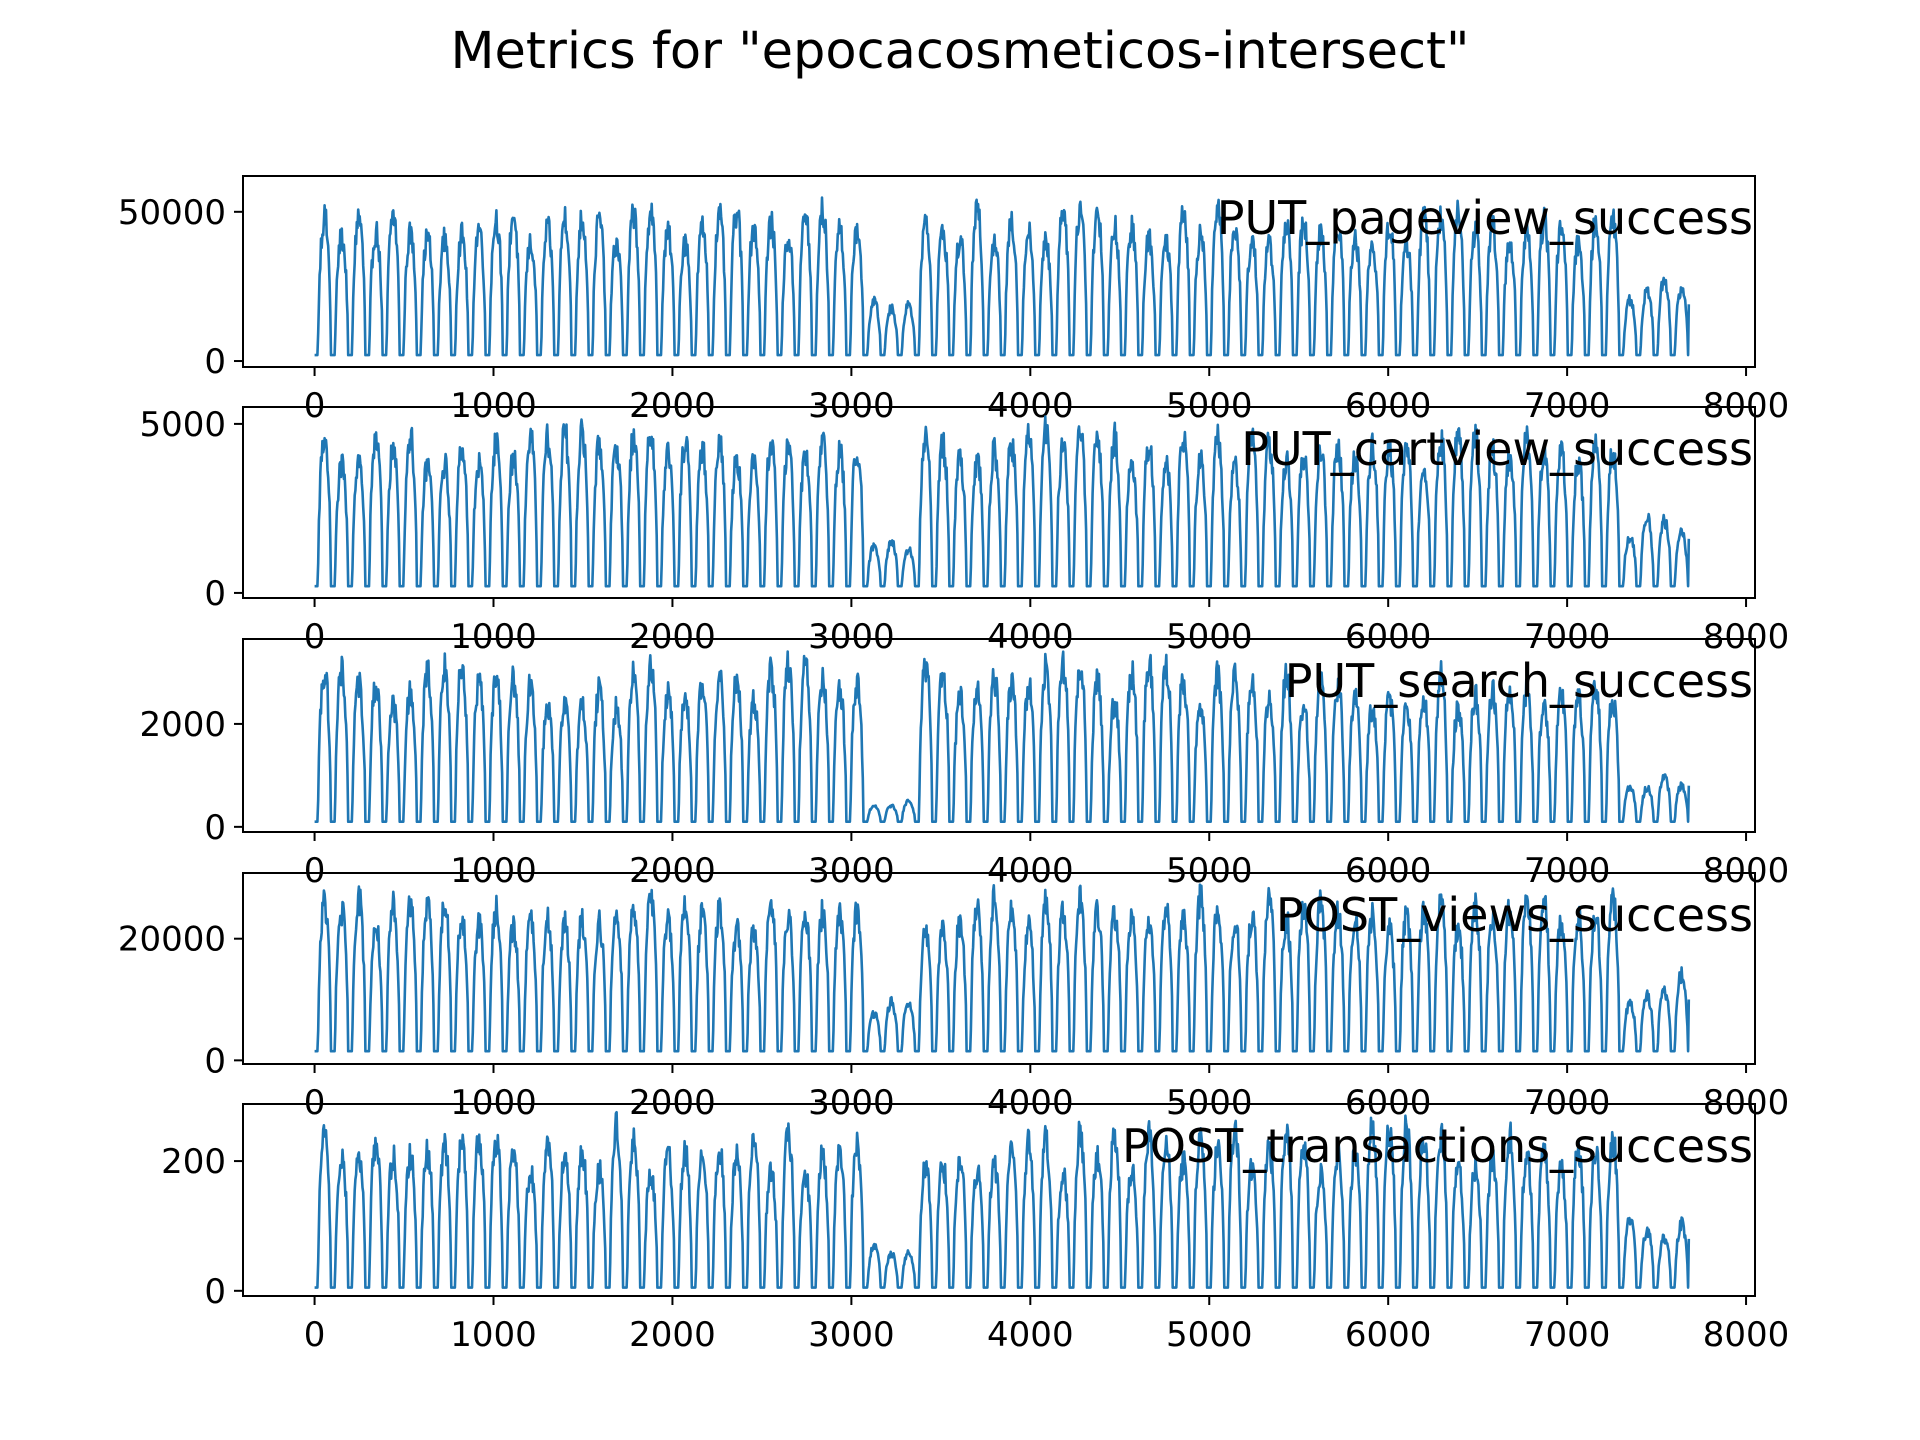 This screenshot has width=1920, height=1440. I want to click on series-label: PUT_cartview_success, so click(1497, 449).